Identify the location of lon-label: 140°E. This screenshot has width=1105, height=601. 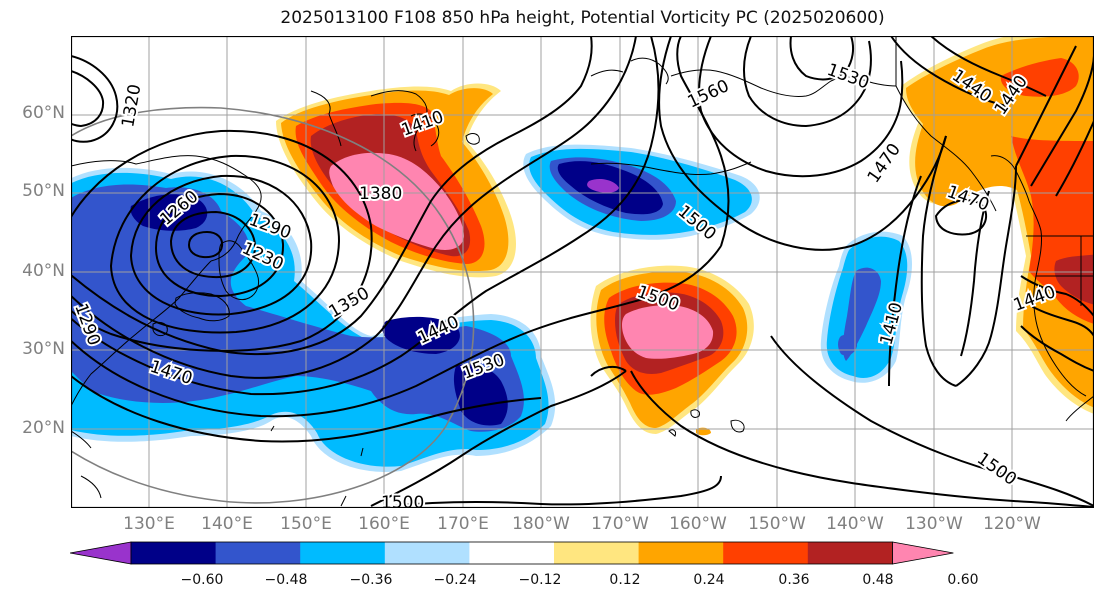
(227, 524).